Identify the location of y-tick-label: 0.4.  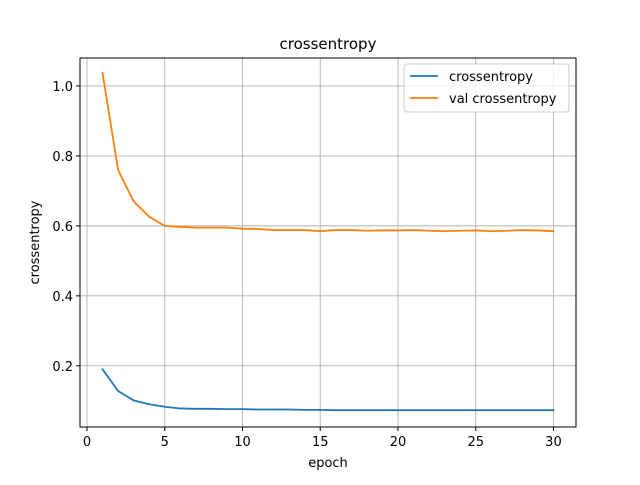
(62, 297).